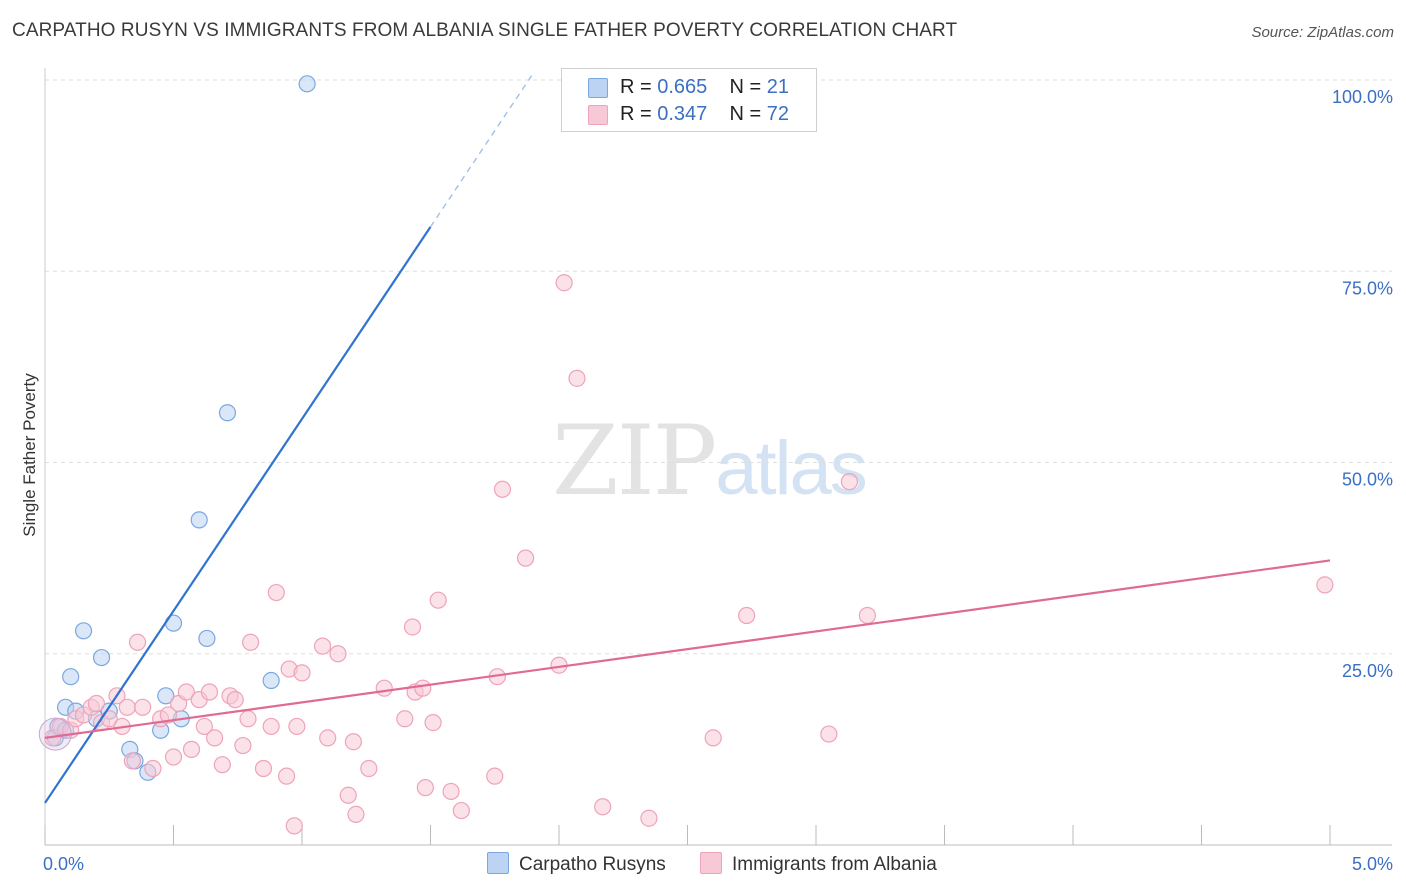  I want to click on legend-stats-carpatho: R = 0.665 N = 21, so click(704, 87).